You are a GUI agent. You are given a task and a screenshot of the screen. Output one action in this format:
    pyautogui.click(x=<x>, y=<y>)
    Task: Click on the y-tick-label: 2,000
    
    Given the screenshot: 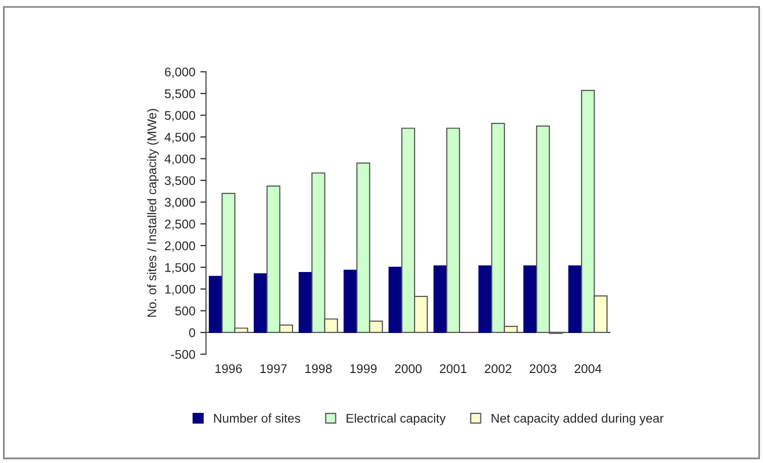 What is the action you would take?
    pyautogui.click(x=180, y=246)
    